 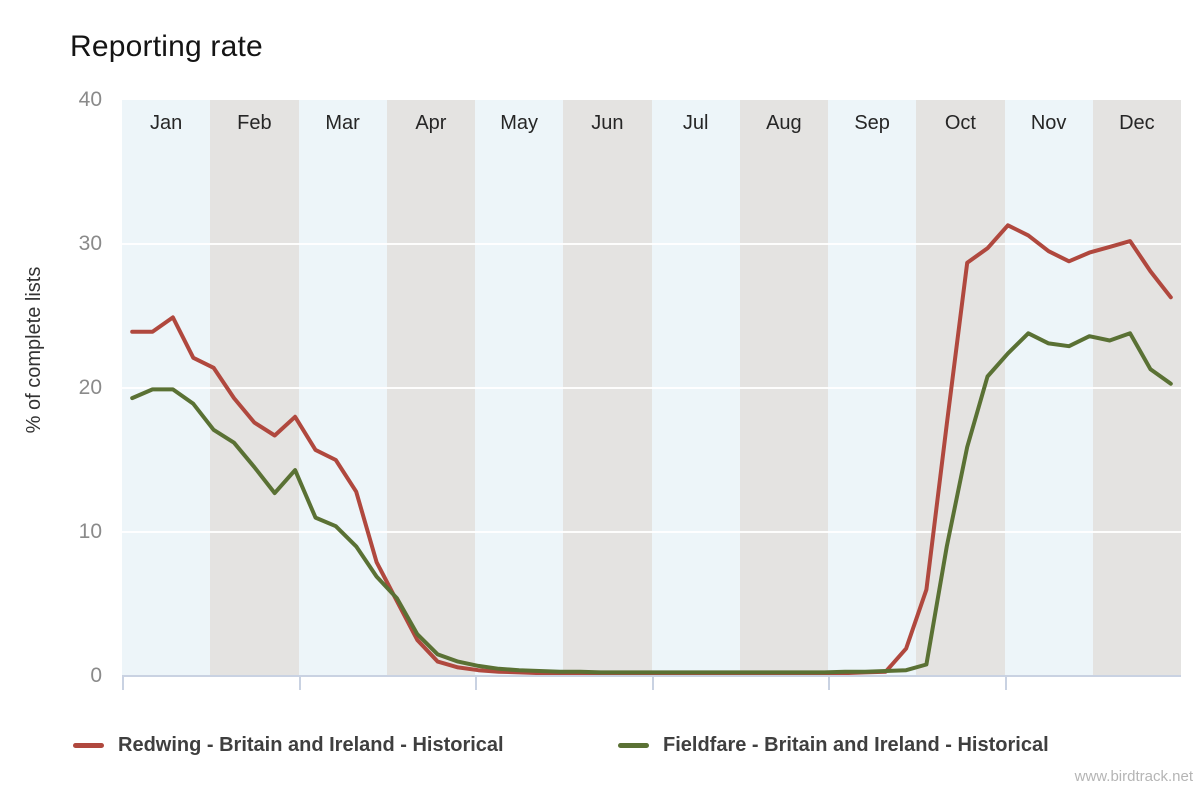 I want to click on x-tick-jan, so click(x=123, y=683).